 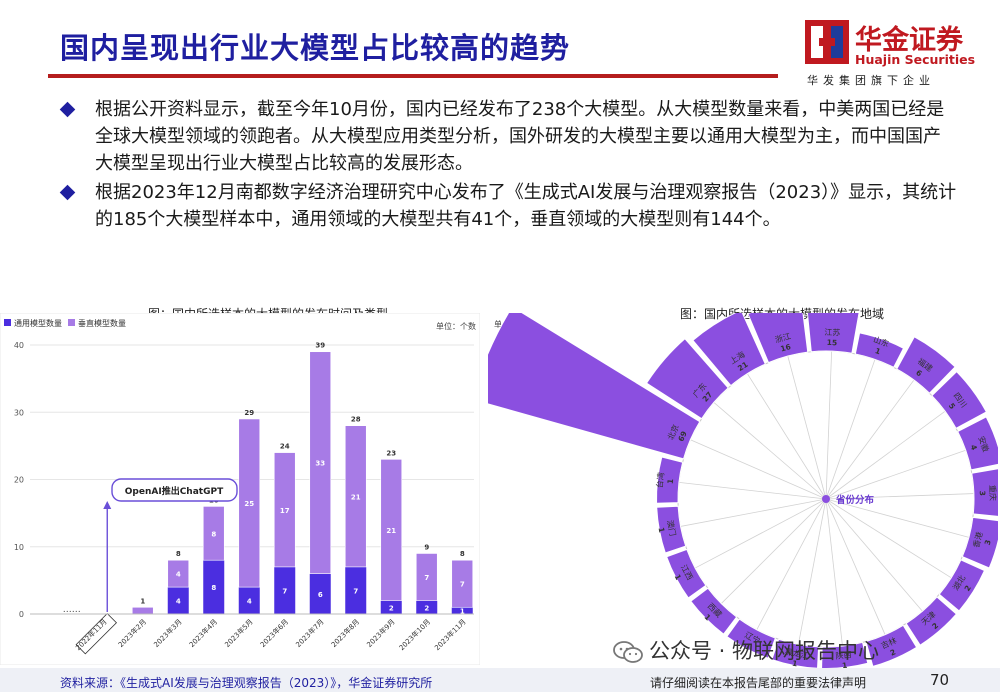 I want to click on footer-disclaimer: 请仔细阅读在本报告尾部的重要法律声明, so click(x=758, y=683).